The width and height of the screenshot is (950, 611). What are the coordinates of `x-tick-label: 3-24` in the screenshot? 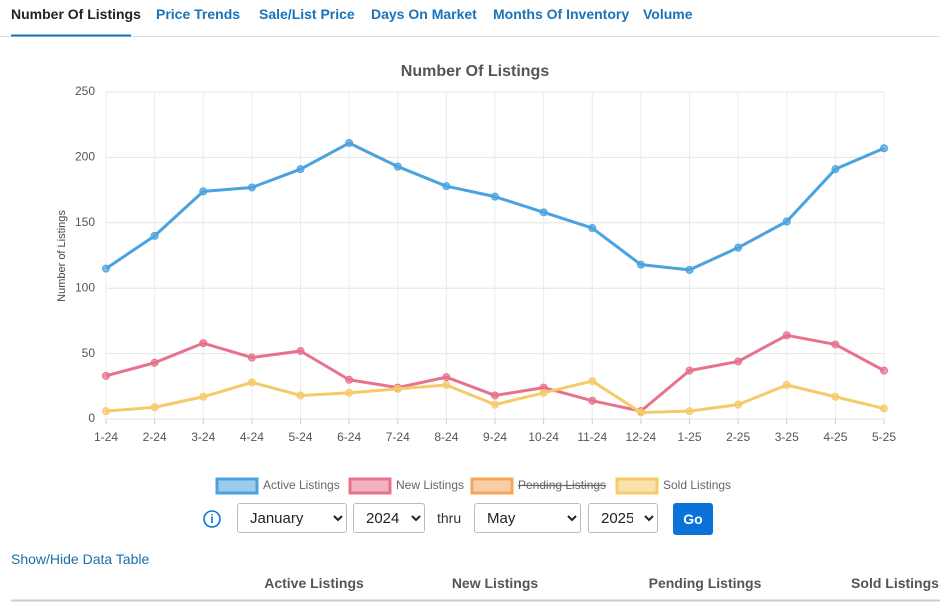 It's located at (203, 437).